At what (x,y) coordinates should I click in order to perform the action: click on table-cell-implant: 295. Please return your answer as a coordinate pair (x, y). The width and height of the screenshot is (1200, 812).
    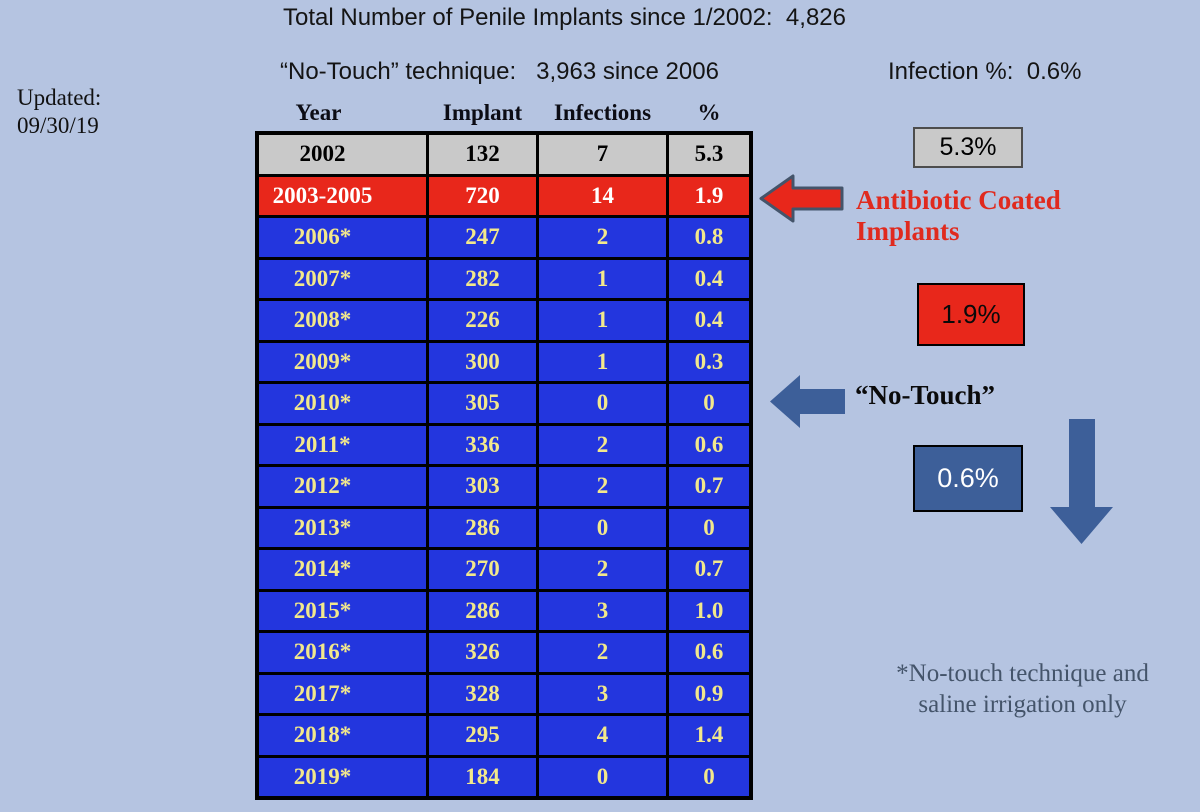
    Looking at the image, I should click on (482, 735).